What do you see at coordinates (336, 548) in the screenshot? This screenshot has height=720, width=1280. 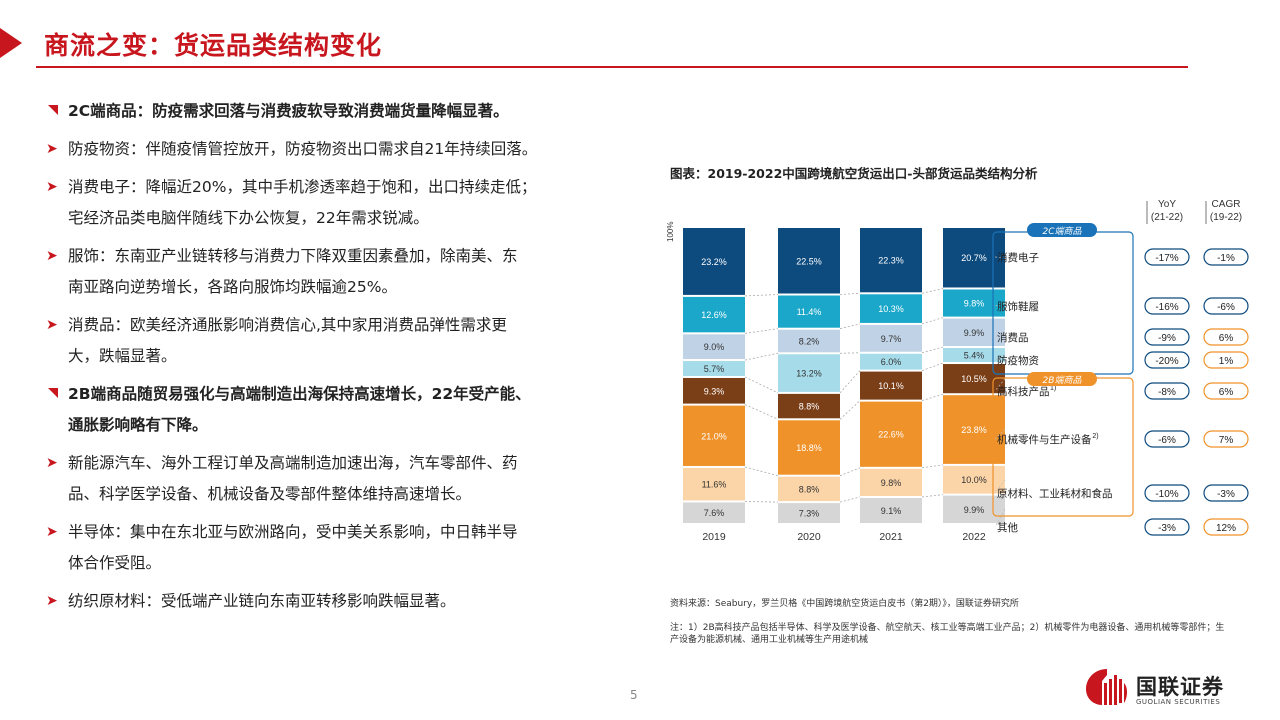 I see `bullet-semiconductor: ➤ 半导体：集中在东北亚与欧洲路向，受中美关系影响，中日韩半导 体合作受阻。` at bounding box center [336, 548].